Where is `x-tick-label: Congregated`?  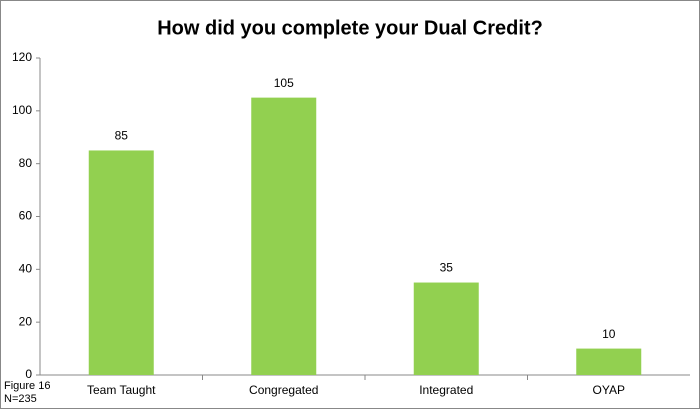 x-tick-label: Congregated is located at coordinates (283, 390).